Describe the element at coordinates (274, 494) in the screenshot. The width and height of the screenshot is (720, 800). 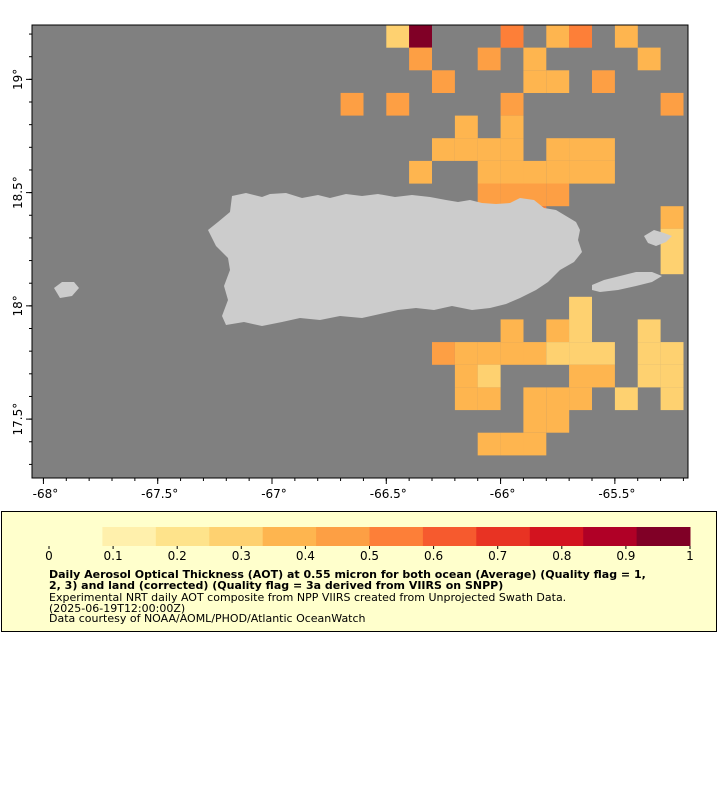
I see `x-tick-label: -67°` at that location.